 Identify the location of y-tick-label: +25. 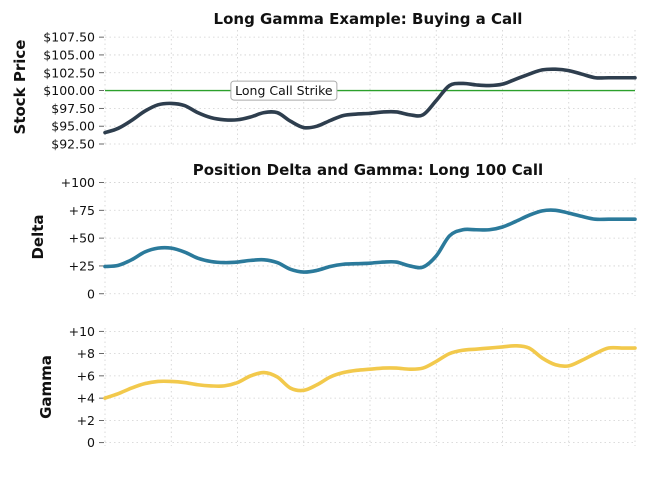
(82, 265).